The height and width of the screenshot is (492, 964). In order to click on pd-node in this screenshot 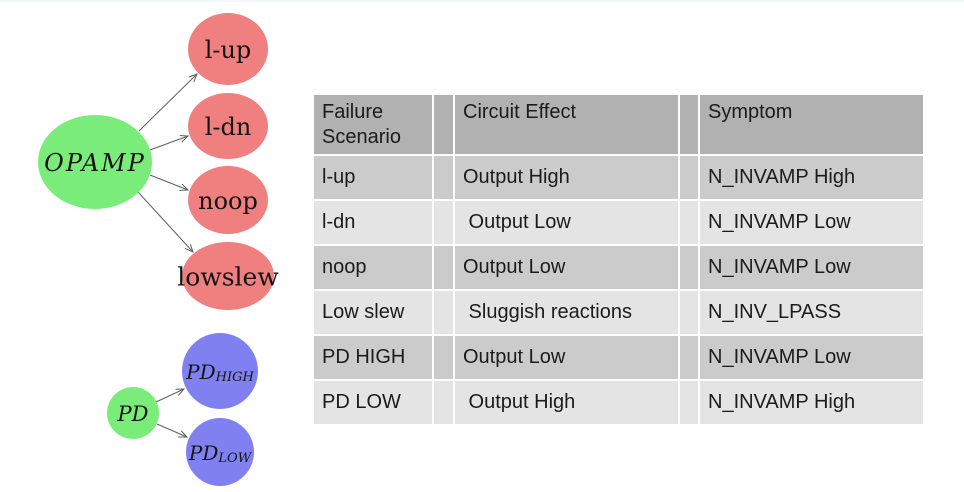, I will do `click(133, 413)`.